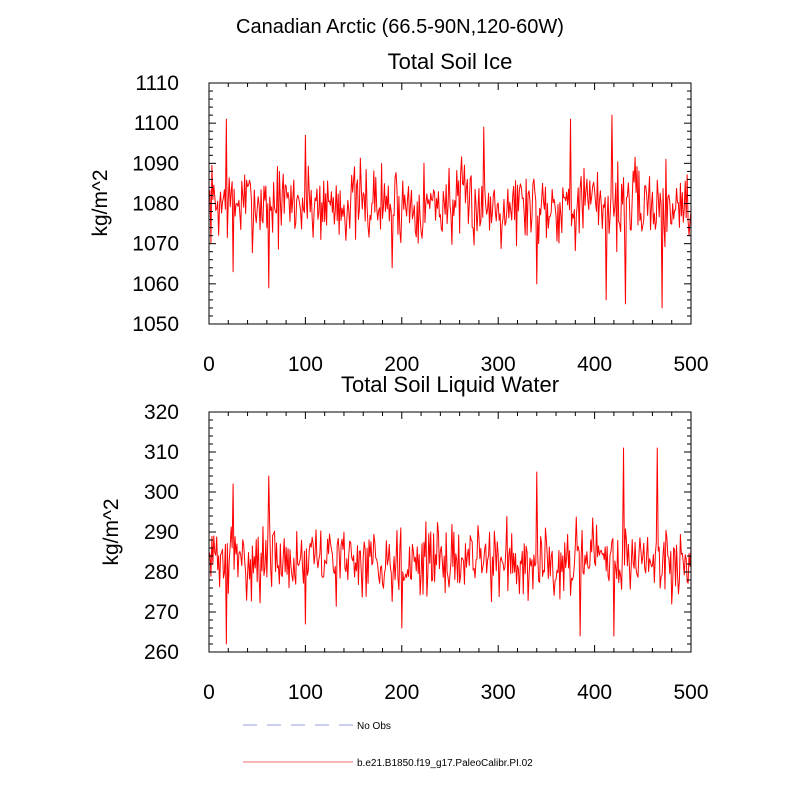 The width and height of the screenshot is (800, 800). I want to click on y-tick-label: 310, so click(161, 452).